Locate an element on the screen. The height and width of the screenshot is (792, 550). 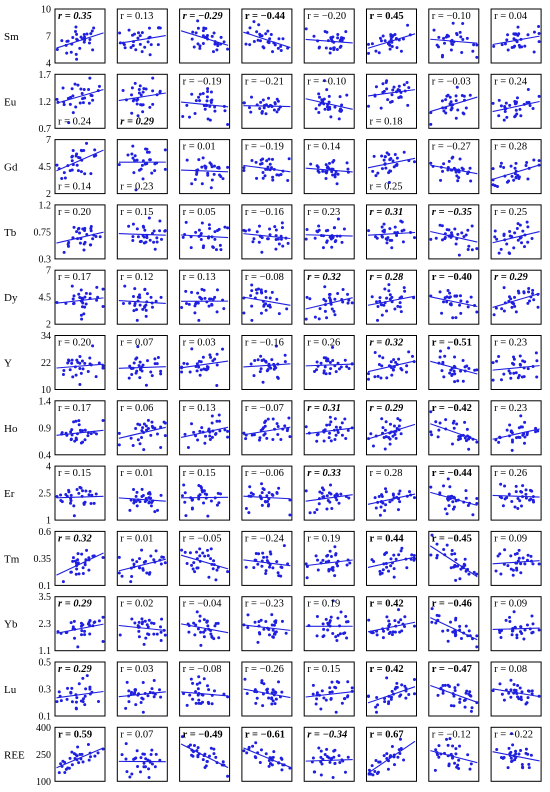
r-value-label: r = −0.06 is located at coordinates (264, 473).